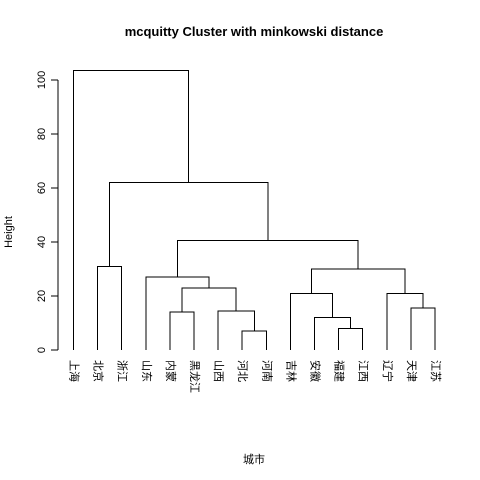 This screenshot has width=480, height=480. I want to click on y-tick-label: 0, so click(42, 350).